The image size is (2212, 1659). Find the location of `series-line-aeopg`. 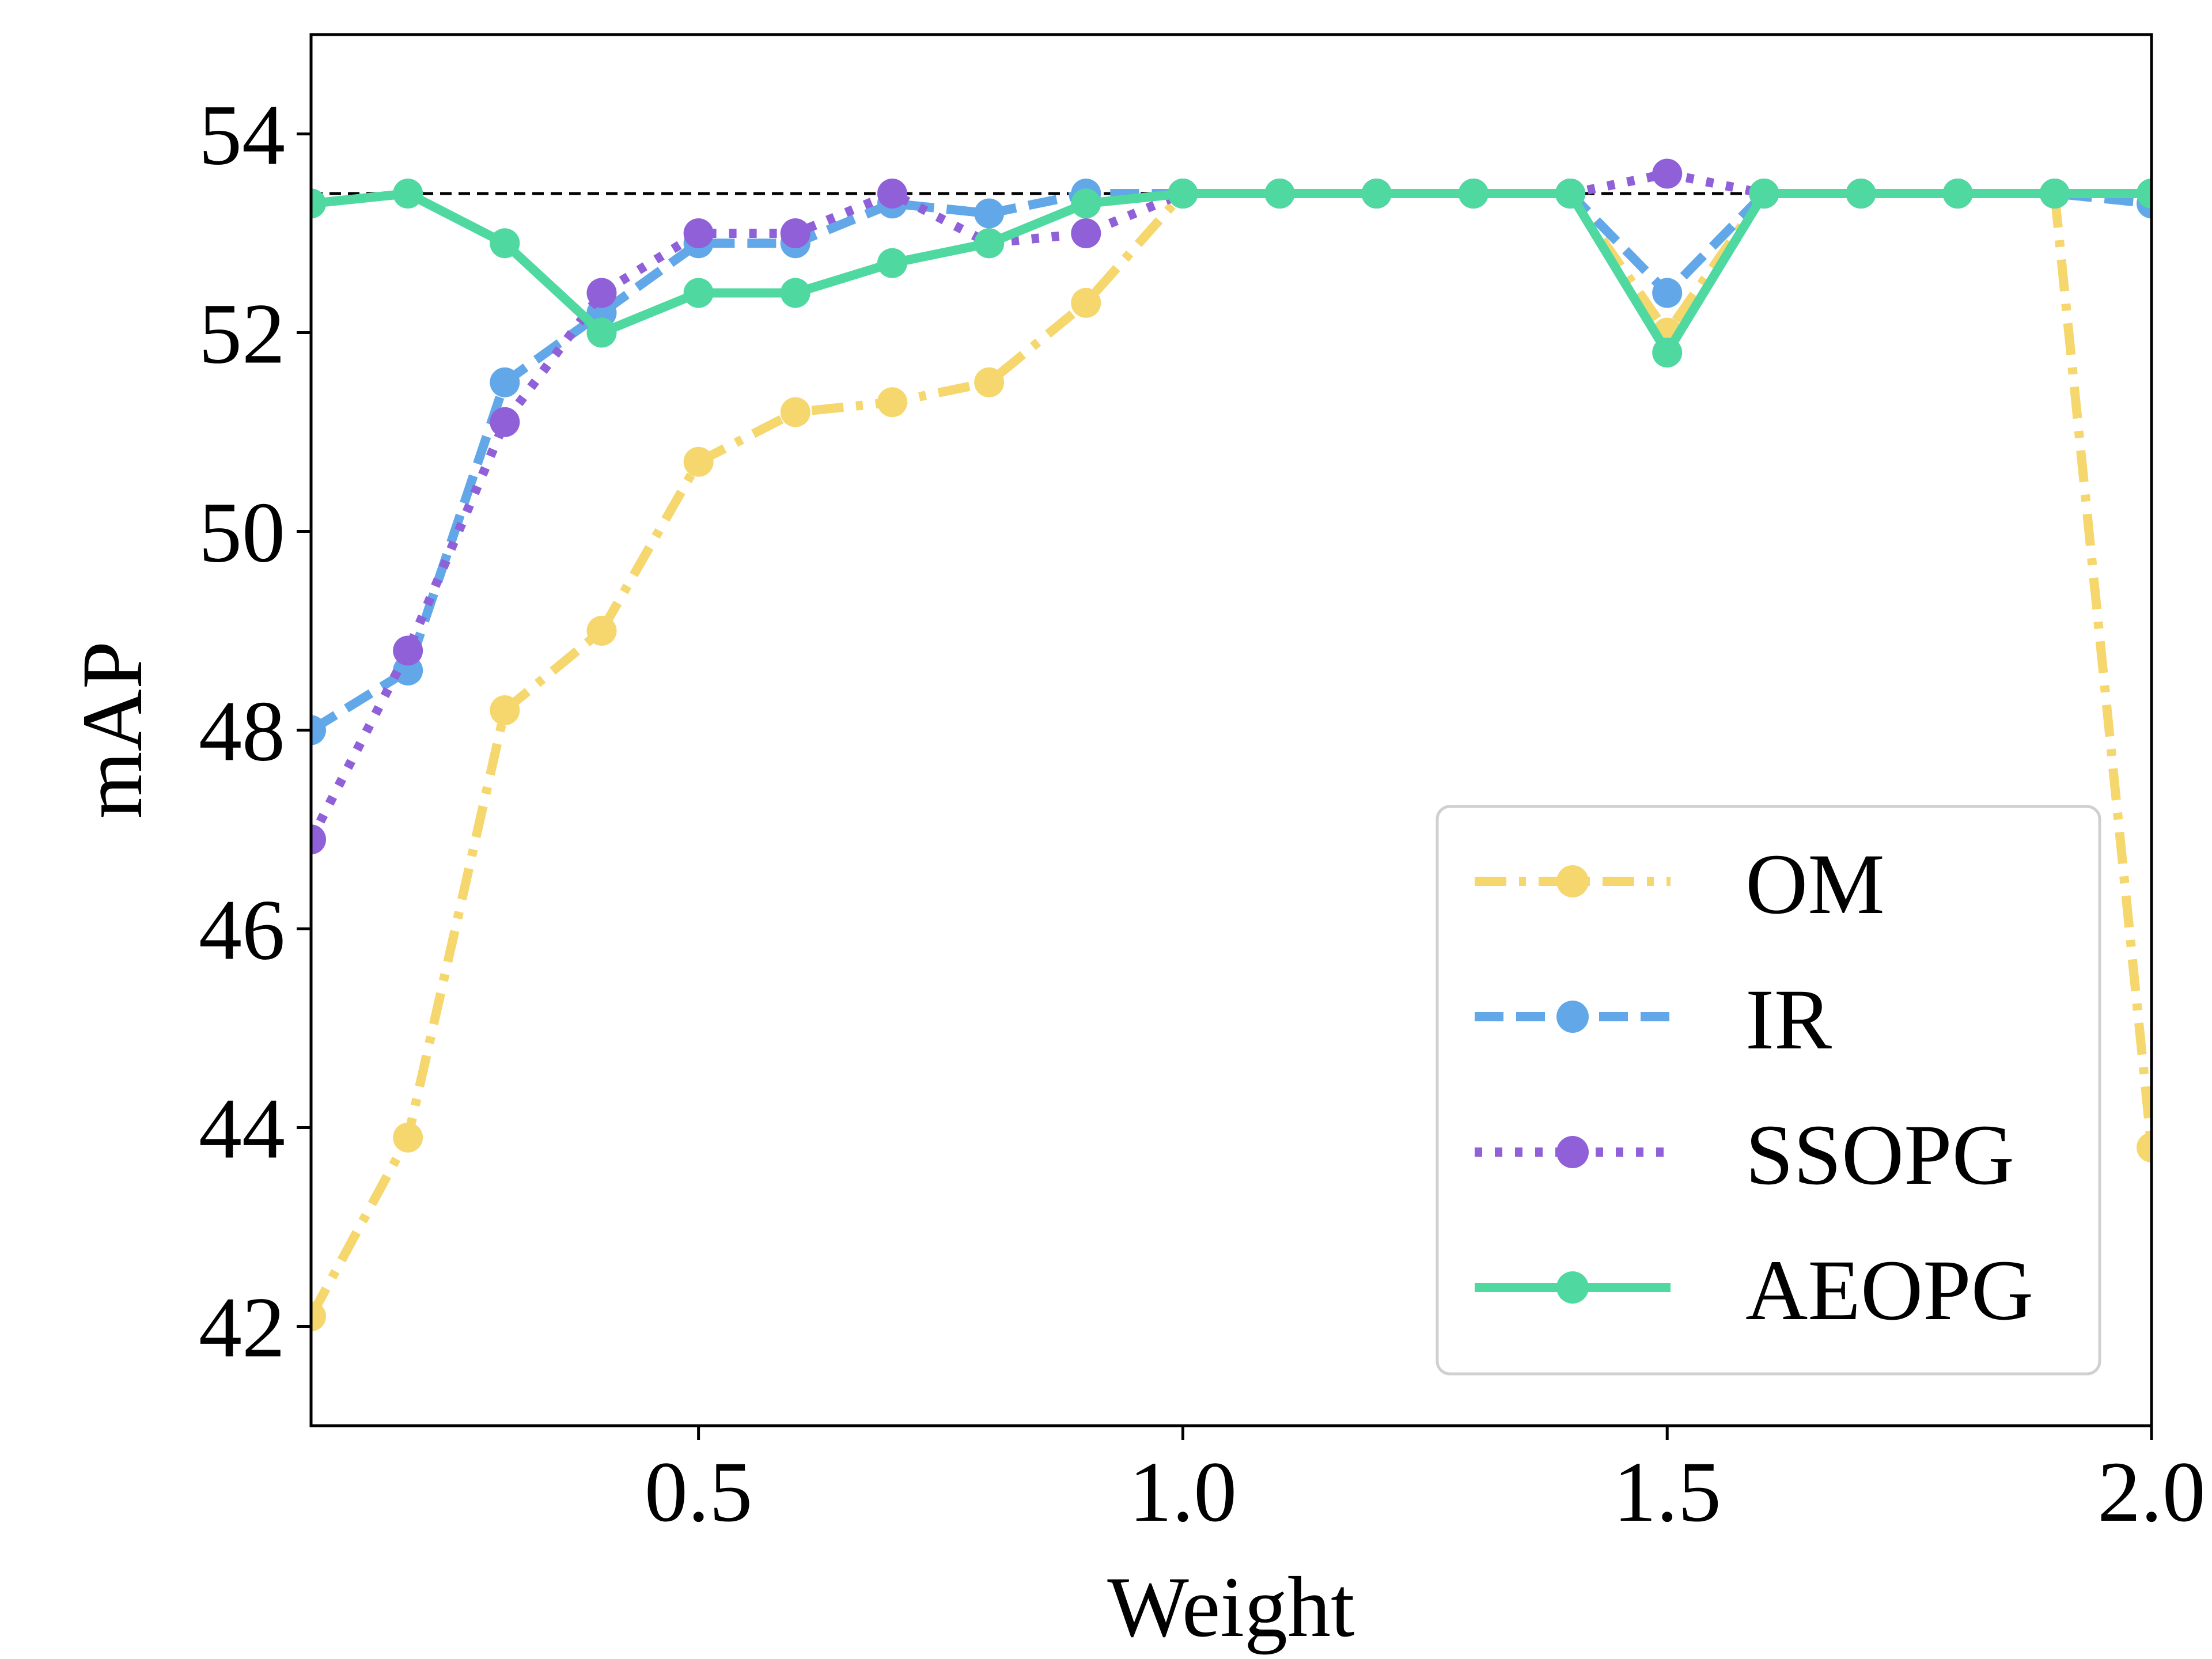

series-line-aeopg is located at coordinates (1231, 273).